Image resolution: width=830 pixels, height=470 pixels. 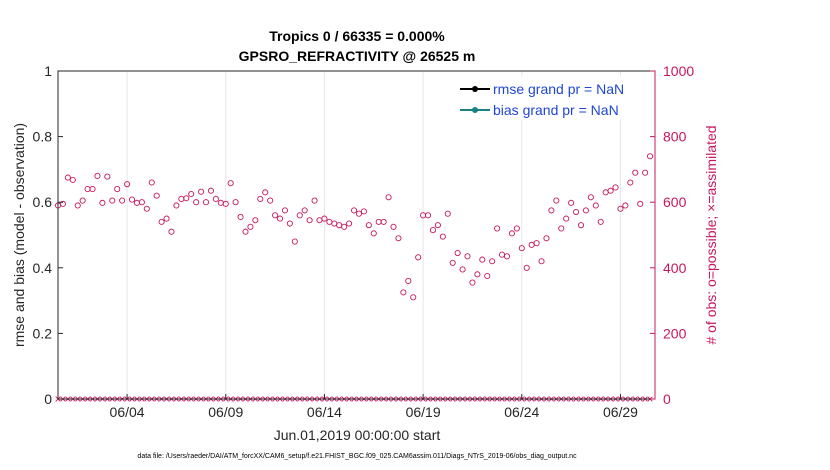 I want to click on legend-bias-marker, so click(x=475, y=110).